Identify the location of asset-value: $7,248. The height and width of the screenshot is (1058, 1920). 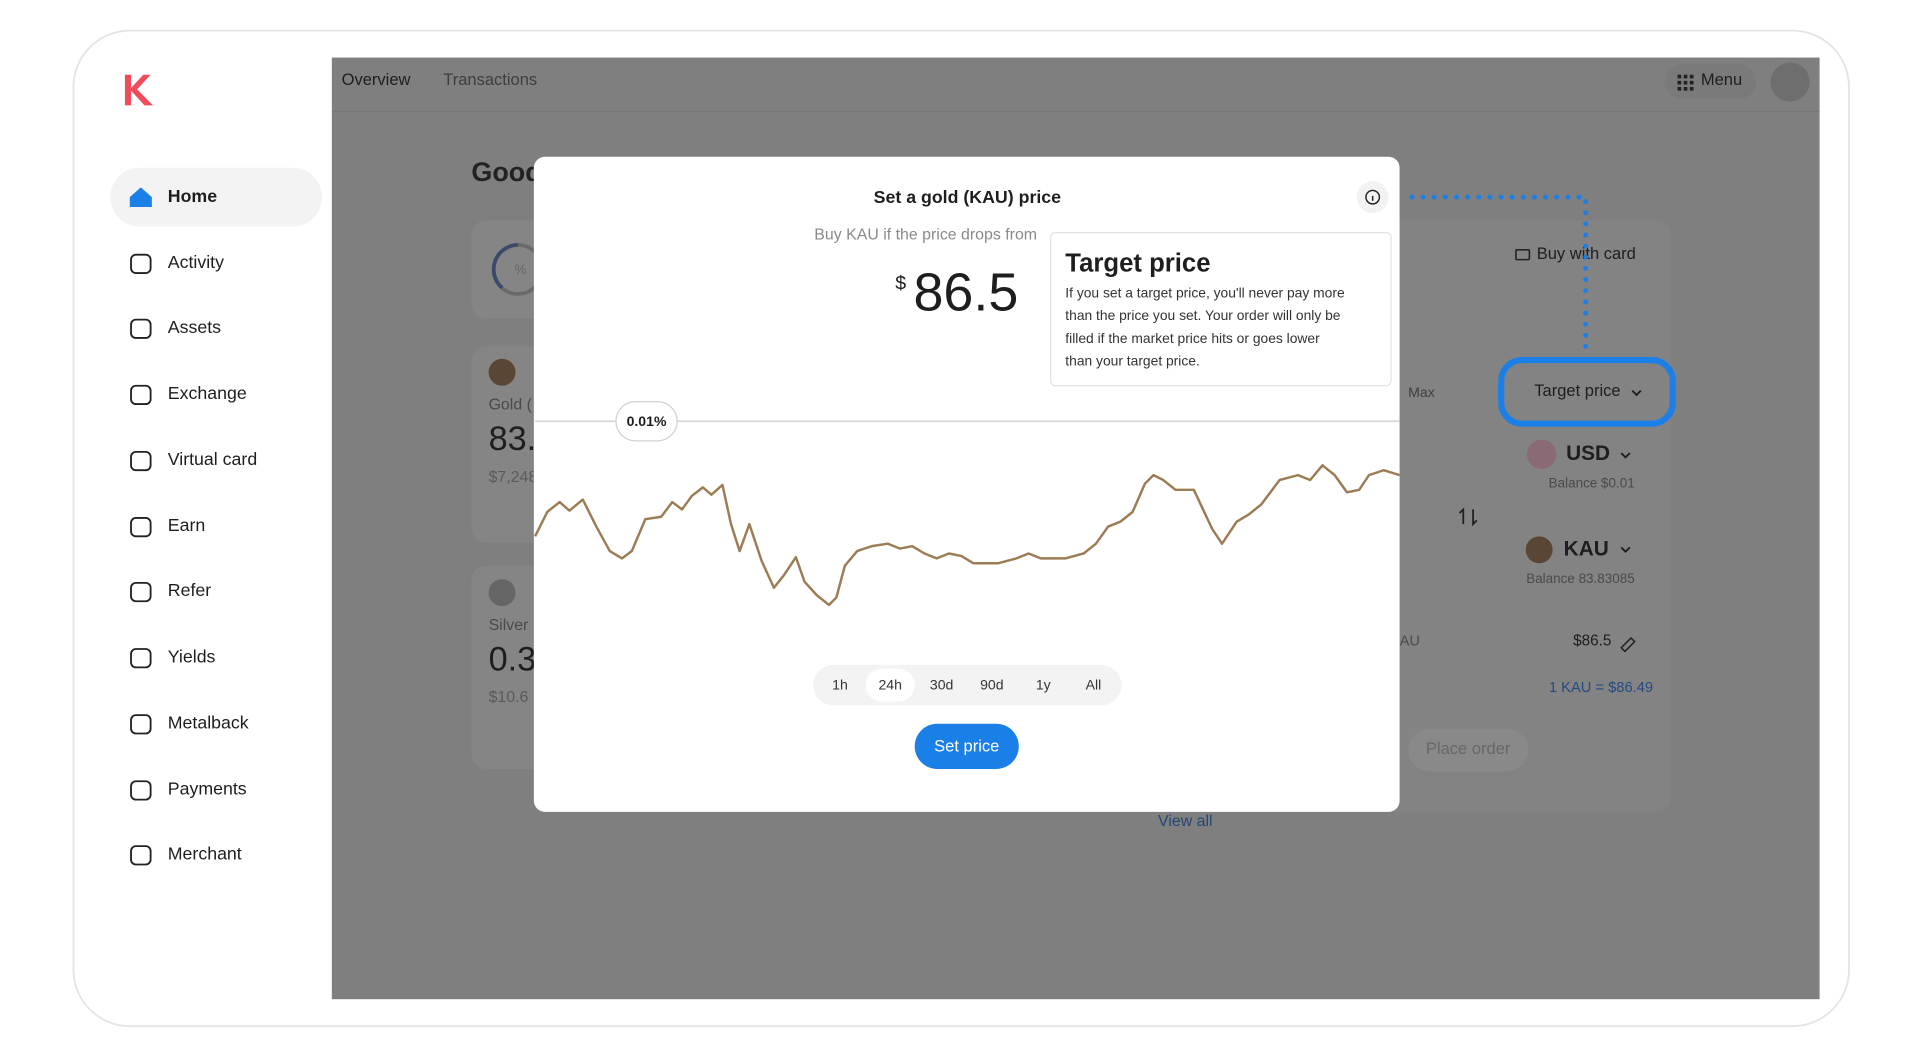
(513, 477).